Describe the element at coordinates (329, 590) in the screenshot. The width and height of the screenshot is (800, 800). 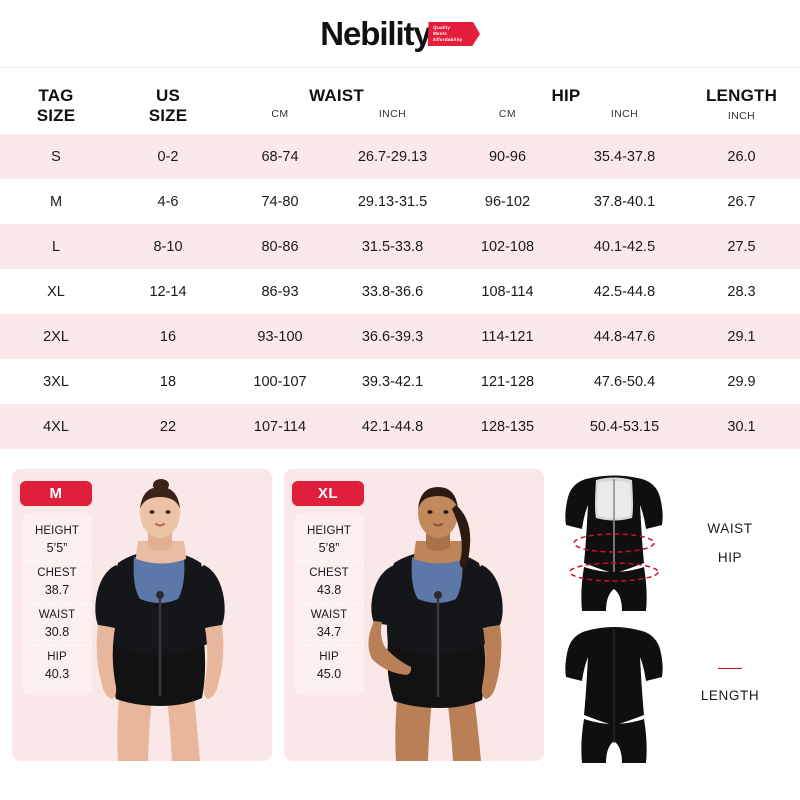
I see `spec-value: 43.8` at that location.